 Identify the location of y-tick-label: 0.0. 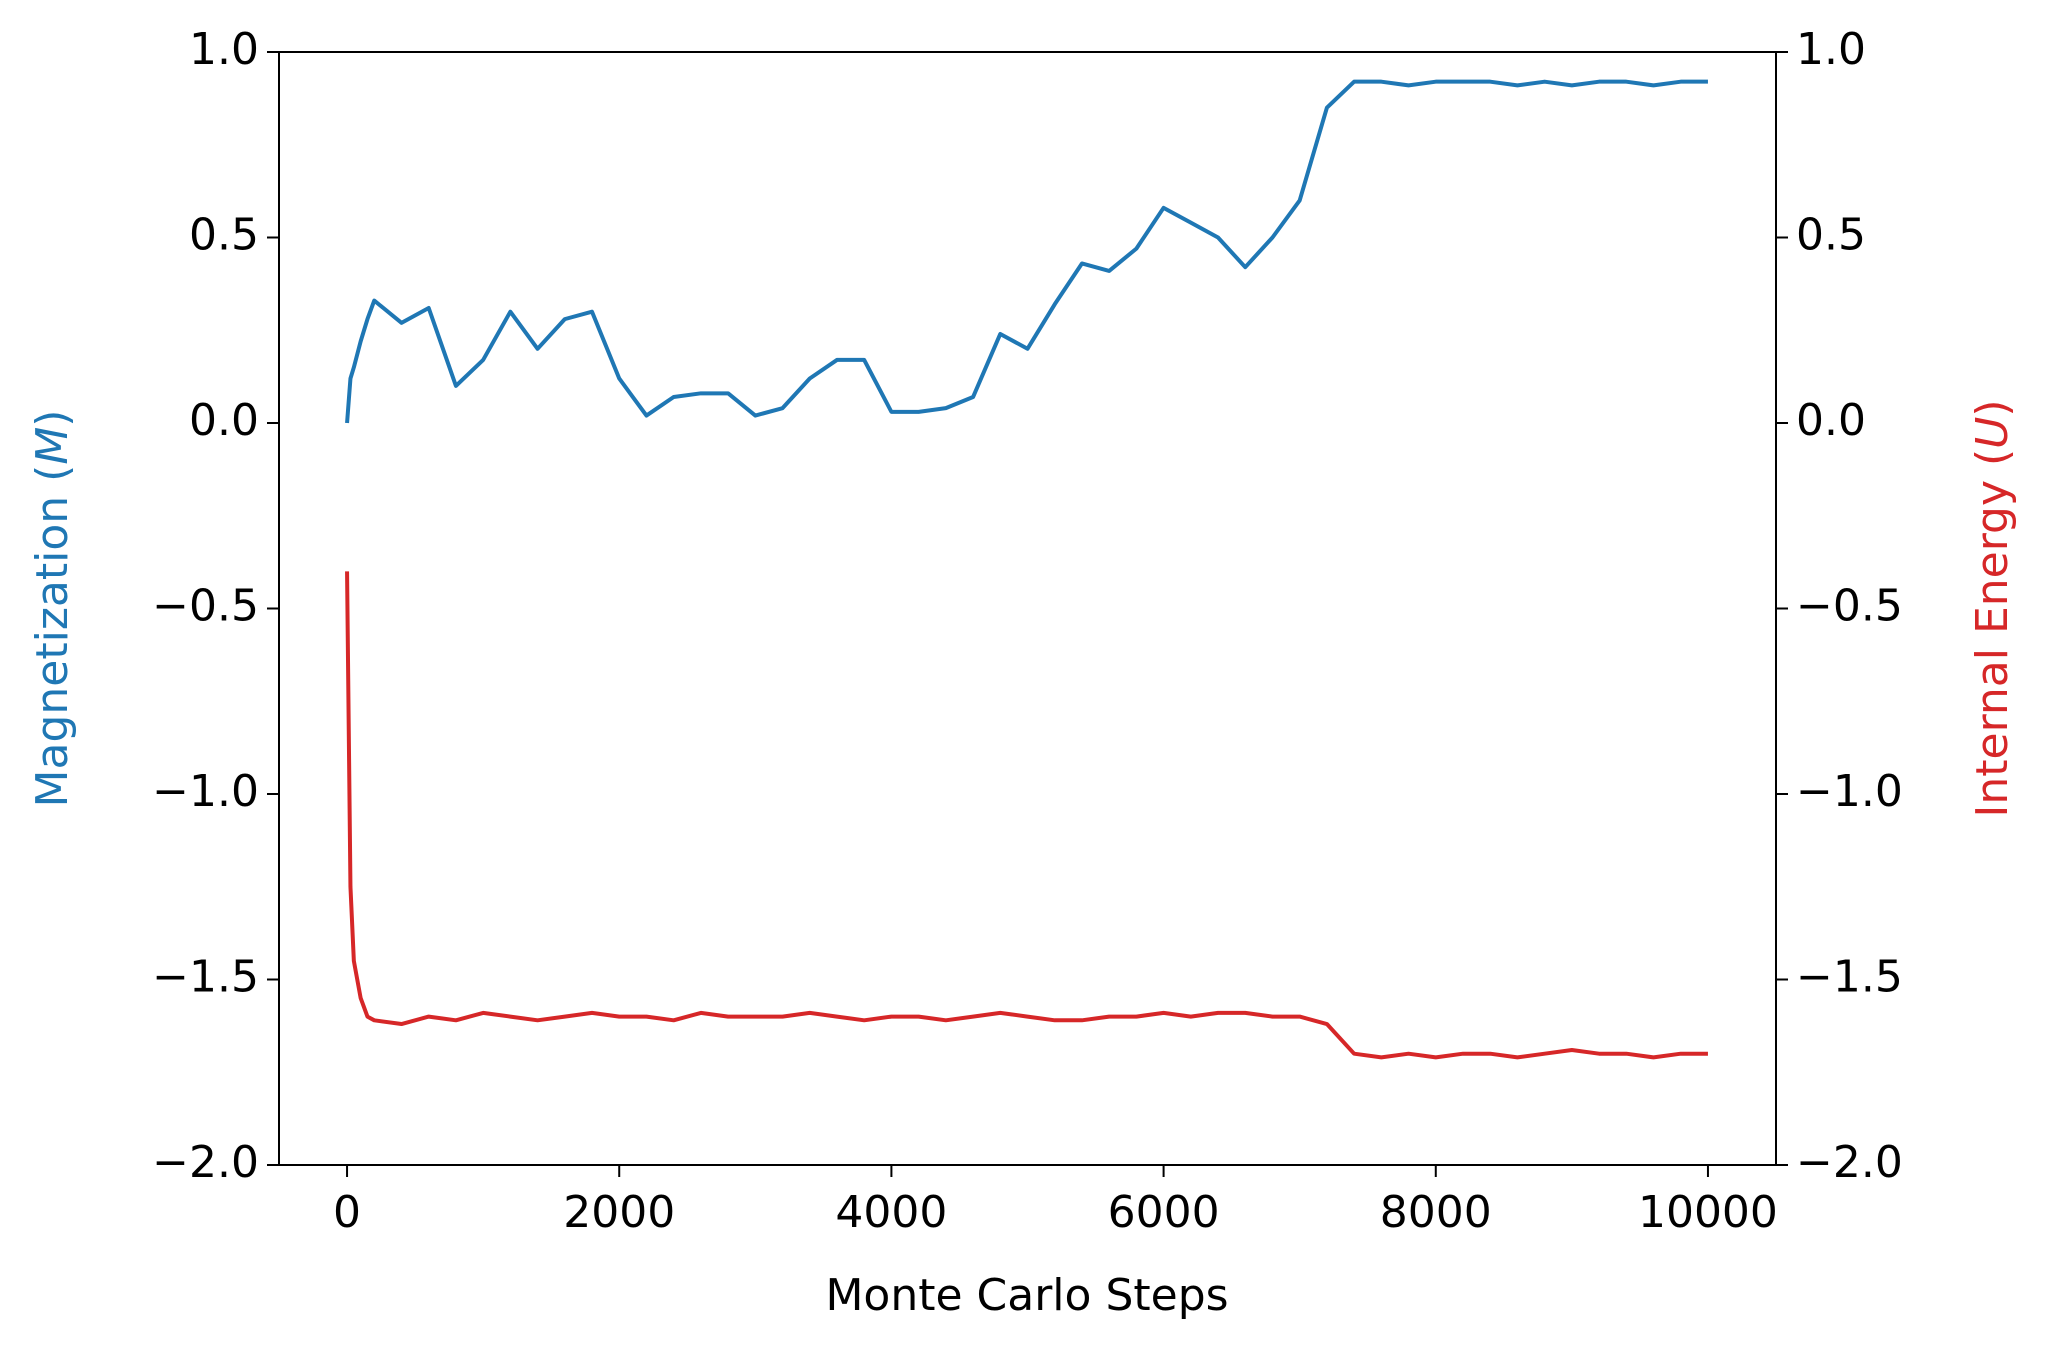
(224, 420).